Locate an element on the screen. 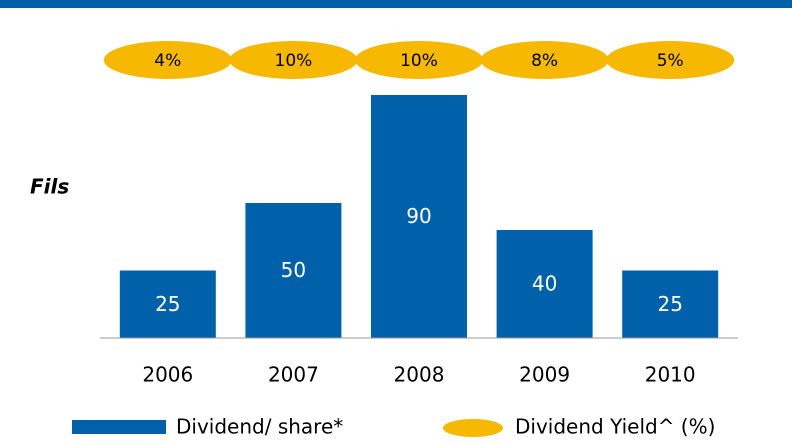 The image size is (792, 444). x-tick-label: 2008 is located at coordinates (419, 375).